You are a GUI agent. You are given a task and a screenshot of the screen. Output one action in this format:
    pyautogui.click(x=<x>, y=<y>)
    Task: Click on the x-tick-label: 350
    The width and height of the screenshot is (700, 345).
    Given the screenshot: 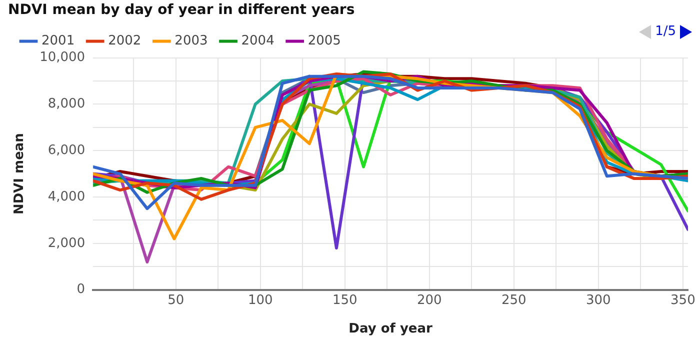 What is the action you would take?
    pyautogui.click(x=683, y=300)
    